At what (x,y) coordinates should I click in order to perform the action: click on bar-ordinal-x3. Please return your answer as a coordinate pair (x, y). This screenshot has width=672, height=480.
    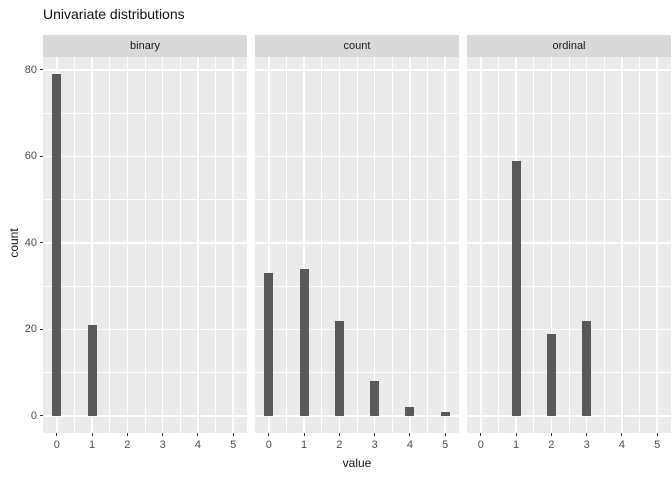
    Looking at the image, I should click on (587, 368).